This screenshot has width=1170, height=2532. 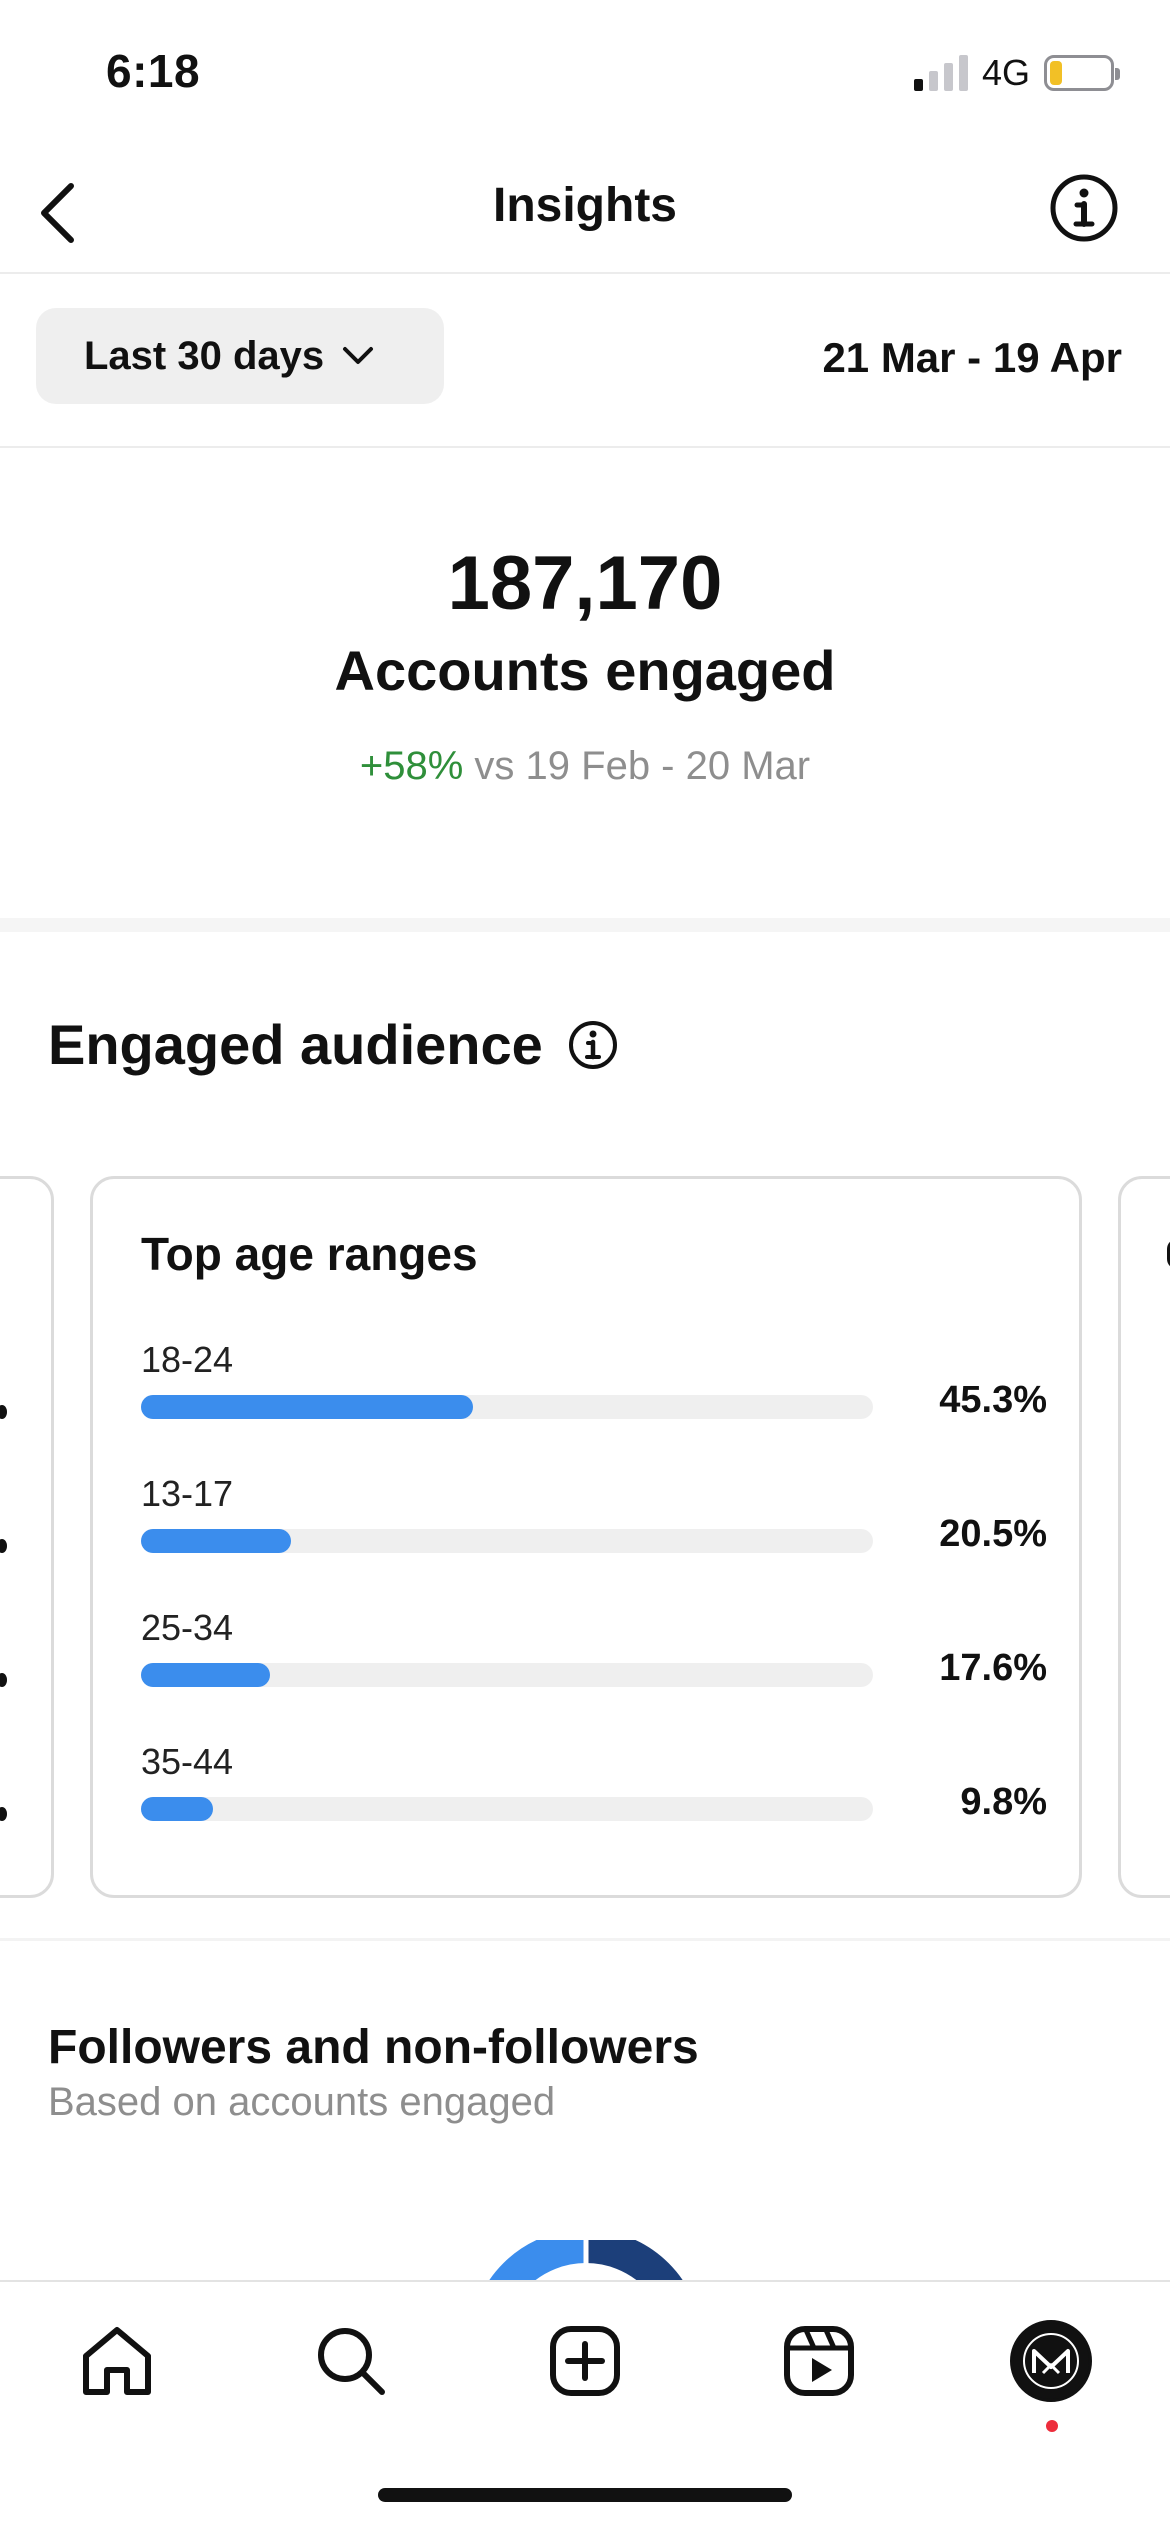 What do you see at coordinates (153, 71) in the screenshot?
I see `status-time: 6:18` at bounding box center [153, 71].